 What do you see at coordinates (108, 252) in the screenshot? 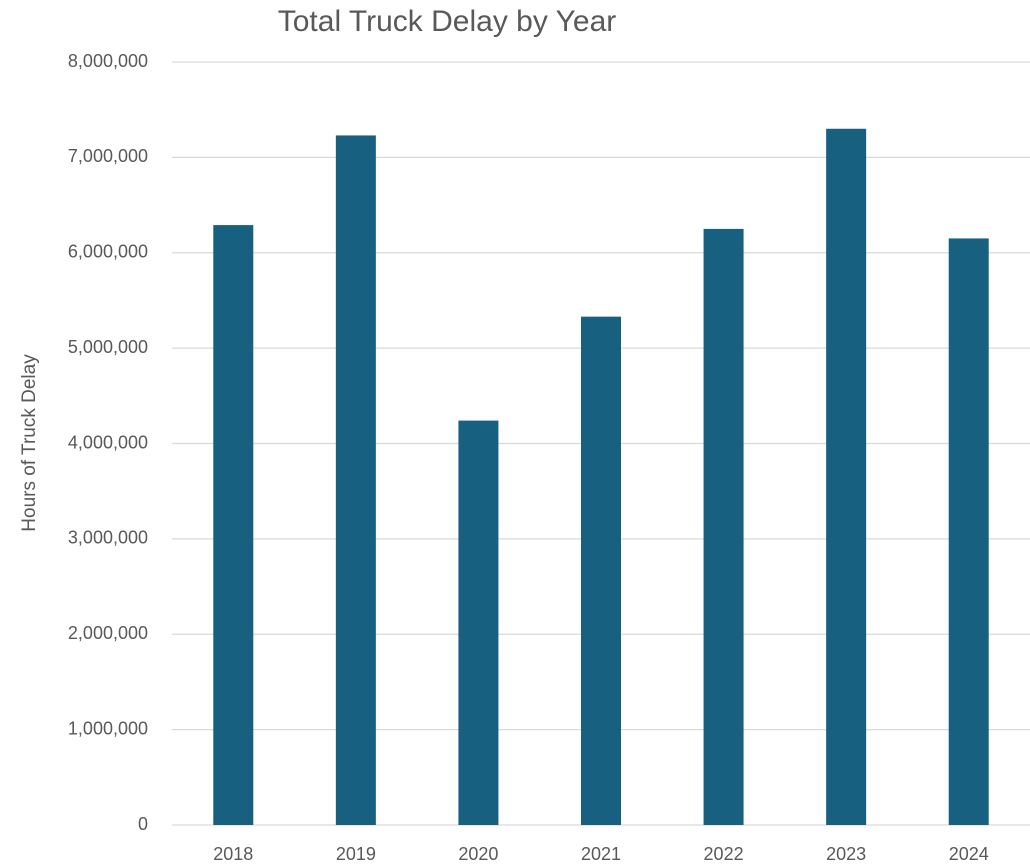
I see `y-tick-label: 6,000,000` at bounding box center [108, 252].